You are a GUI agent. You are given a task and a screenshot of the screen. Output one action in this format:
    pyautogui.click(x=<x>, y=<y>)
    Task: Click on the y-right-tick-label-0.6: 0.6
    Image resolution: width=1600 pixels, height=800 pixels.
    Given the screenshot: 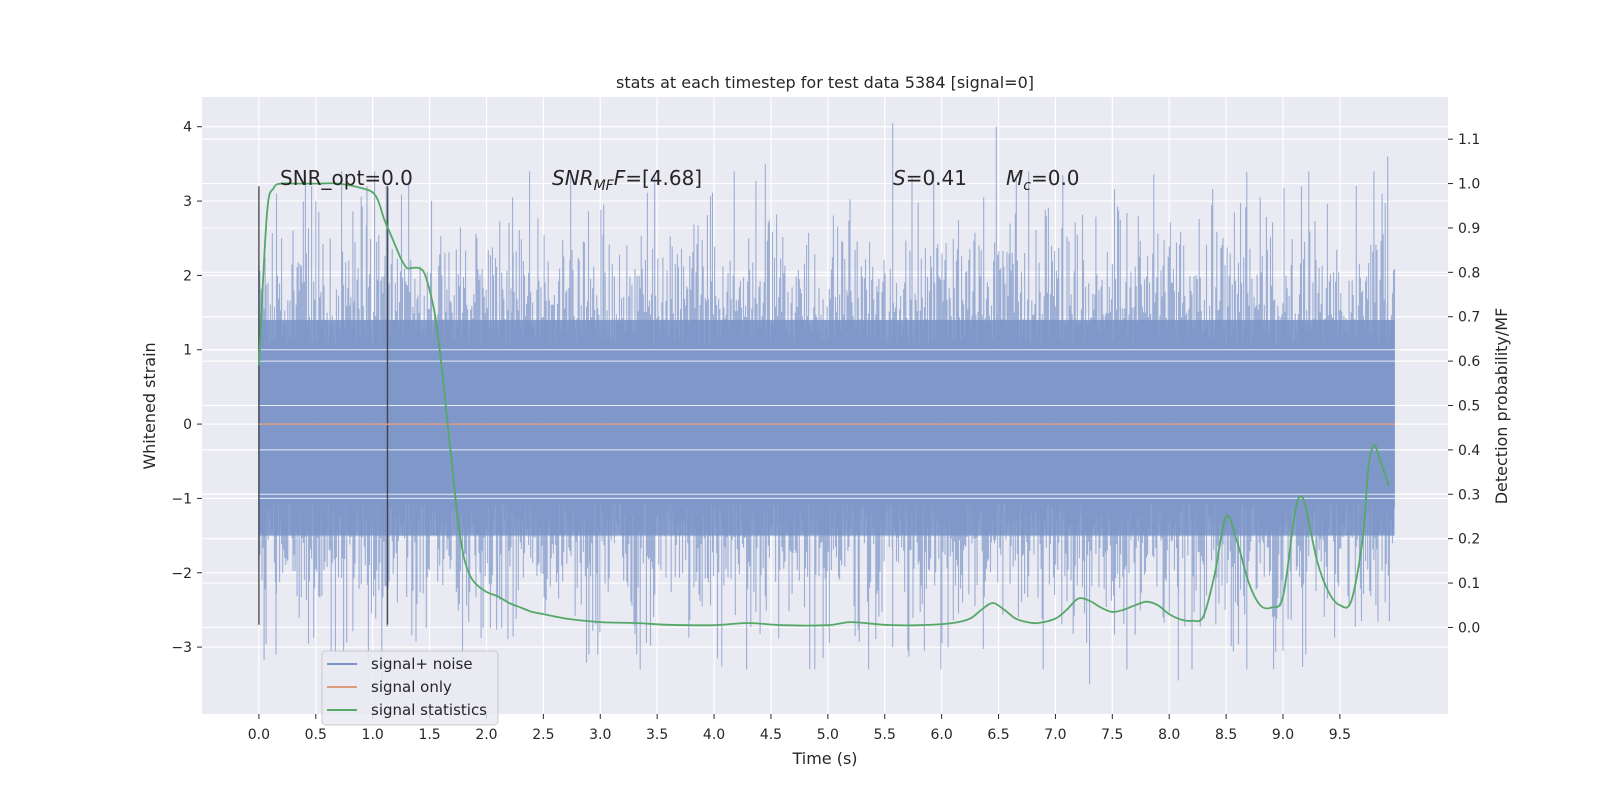 What is the action you would take?
    pyautogui.click(x=1469, y=362)
    